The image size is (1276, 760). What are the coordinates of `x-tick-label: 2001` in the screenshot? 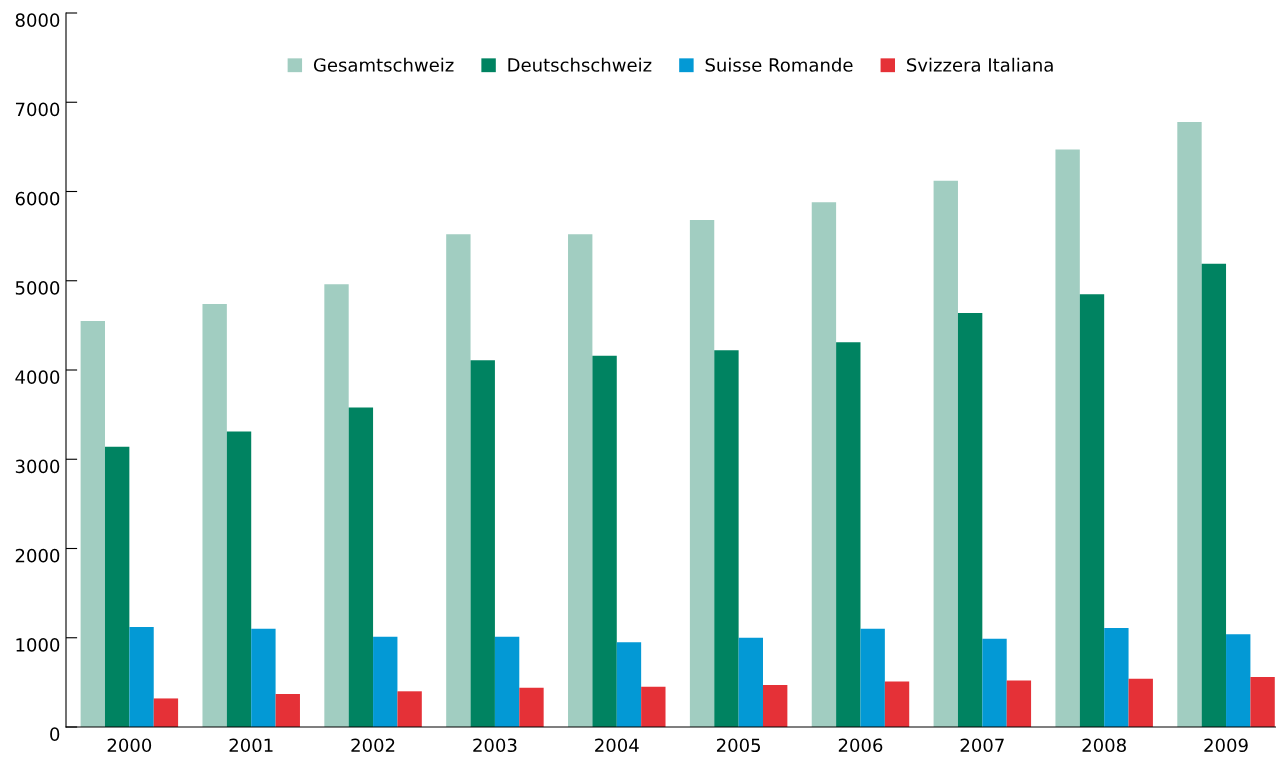 It's located at (251, 745).